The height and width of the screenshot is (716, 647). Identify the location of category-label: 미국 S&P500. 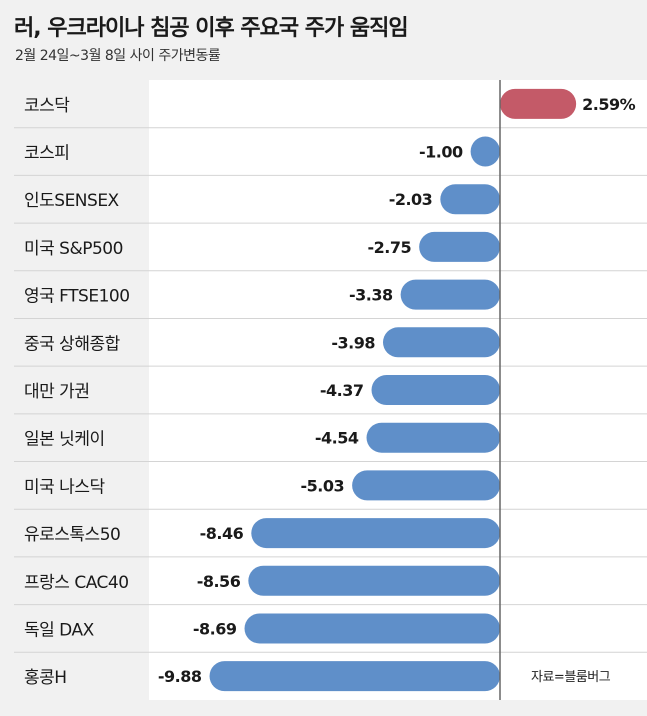
(73, 249).